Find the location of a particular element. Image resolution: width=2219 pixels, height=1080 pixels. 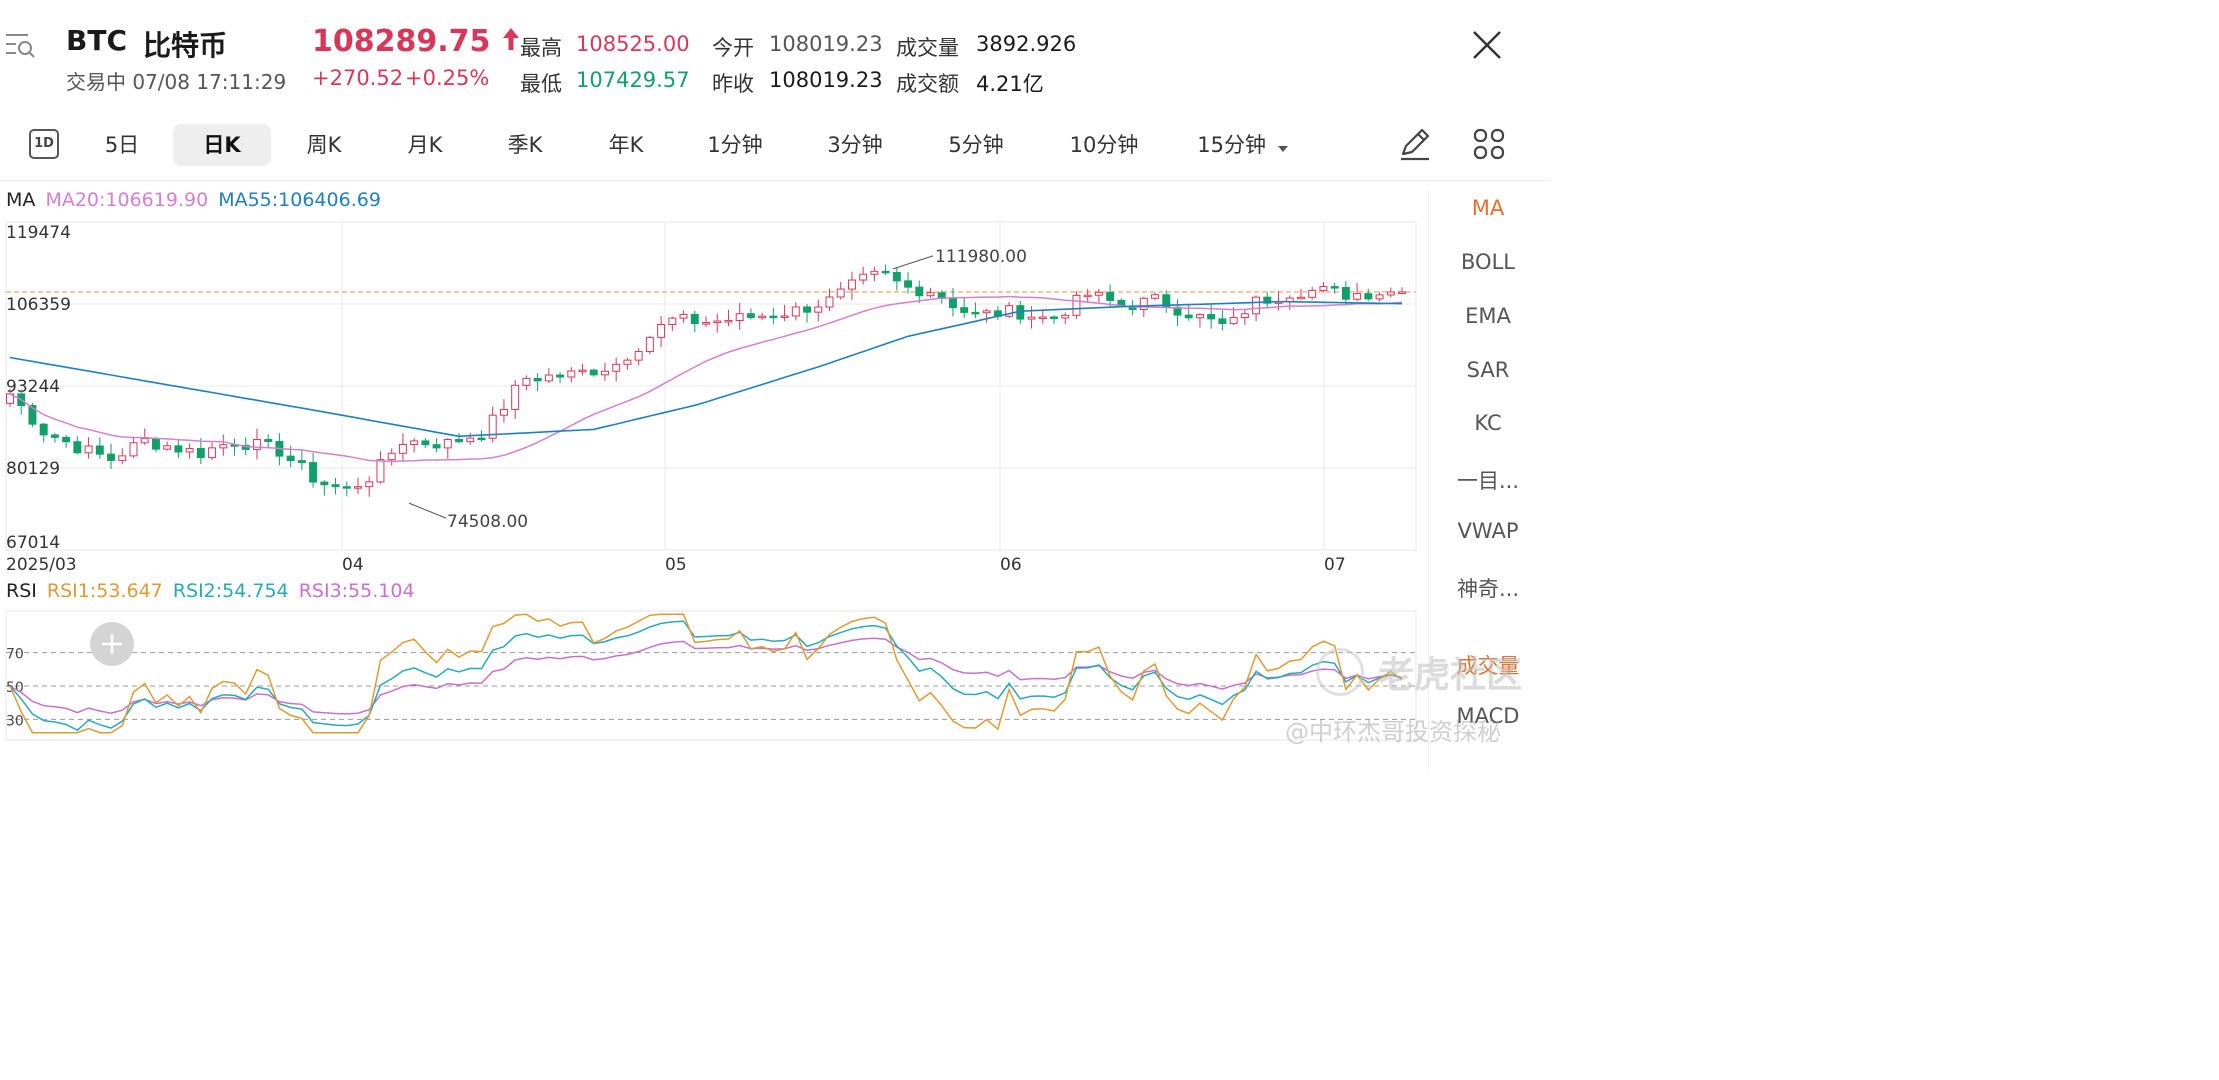

menu-search-icon is located at coordinates (20, 45).